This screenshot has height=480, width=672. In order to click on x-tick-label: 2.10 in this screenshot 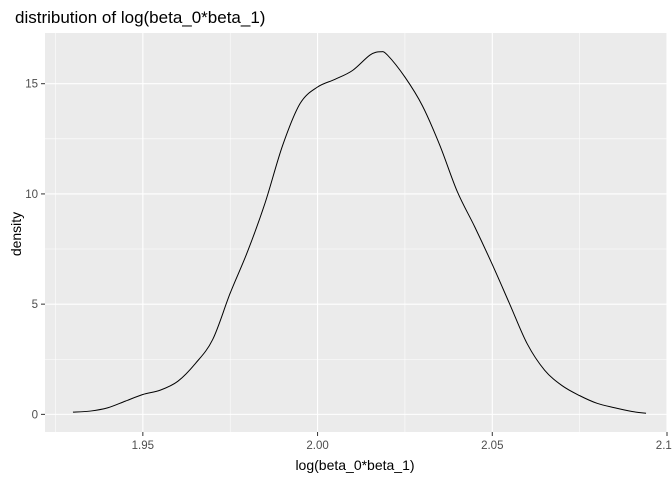, I will do `click(664, 446)`.